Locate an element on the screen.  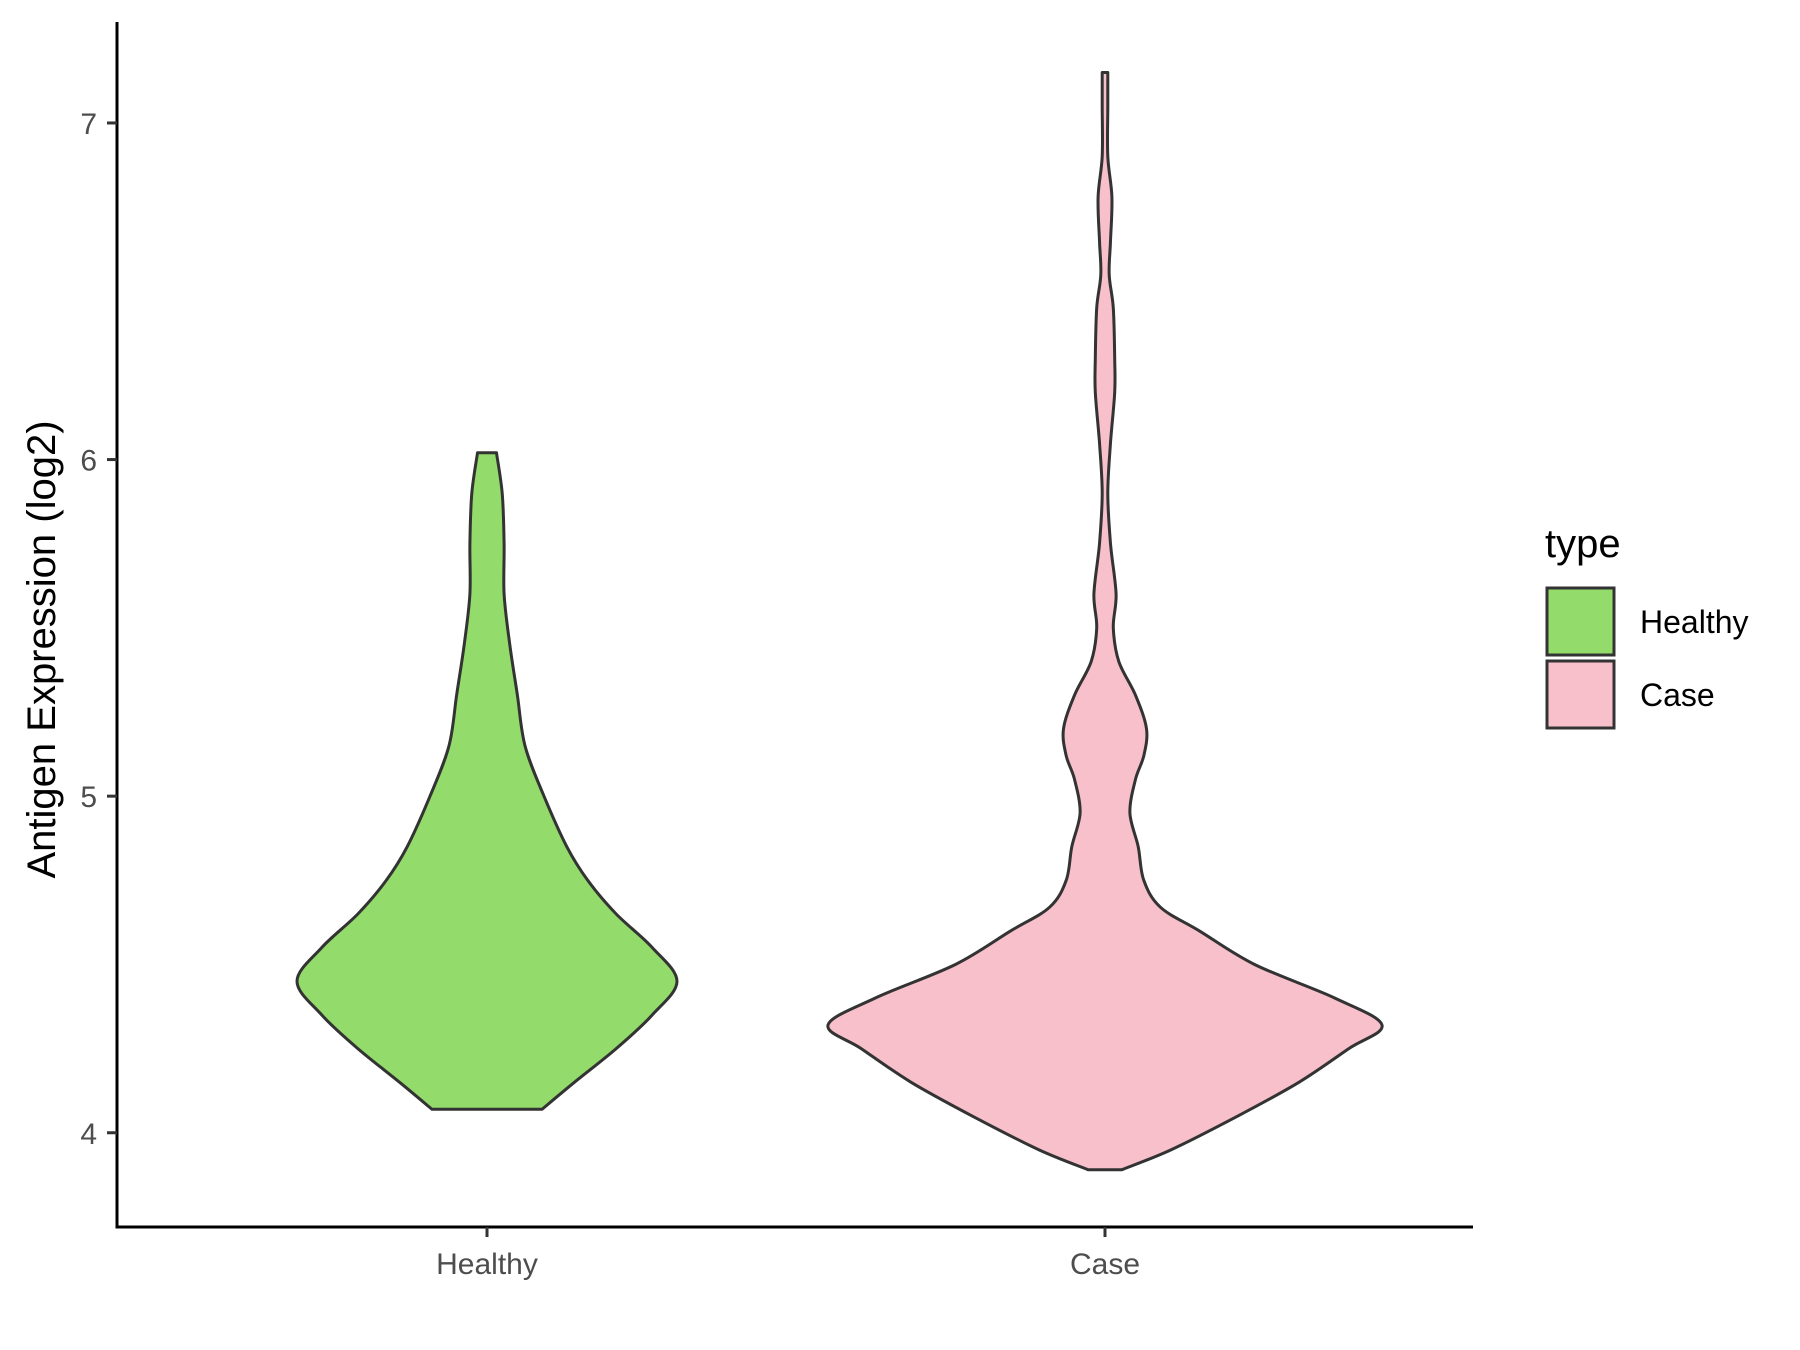
legend-key-case is located at coordinates (1580, 694).